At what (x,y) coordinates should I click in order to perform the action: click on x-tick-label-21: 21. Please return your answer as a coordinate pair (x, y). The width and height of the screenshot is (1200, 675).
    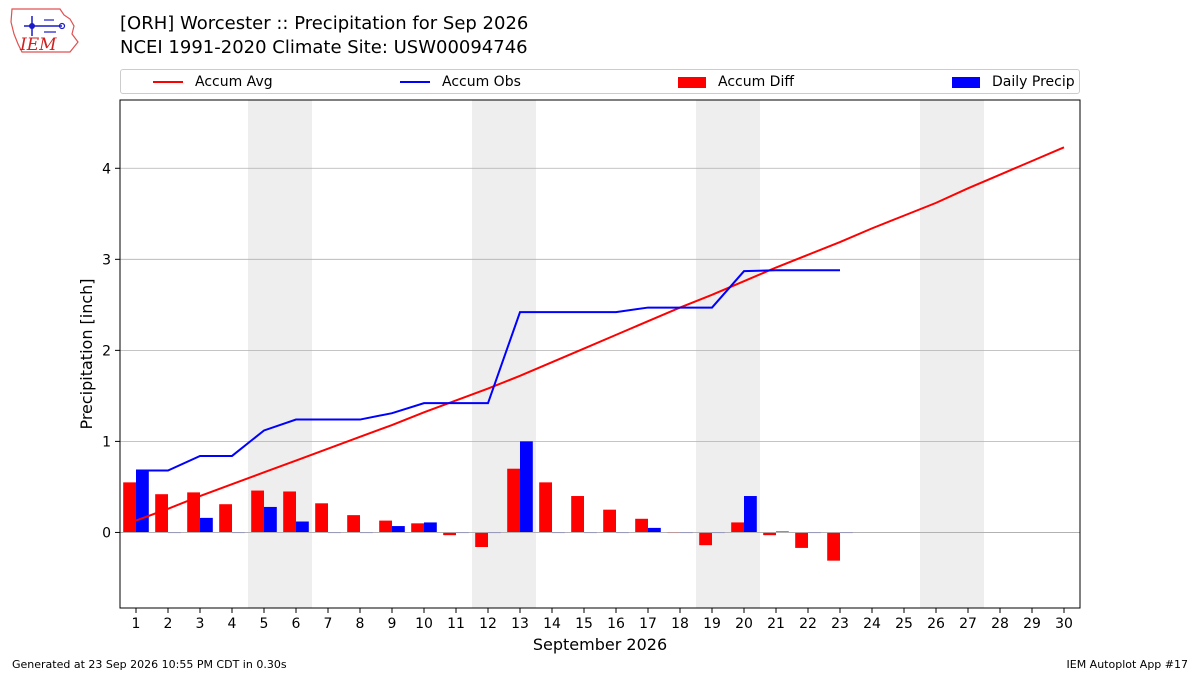
    Looking at the image, I should click on (776, 624).